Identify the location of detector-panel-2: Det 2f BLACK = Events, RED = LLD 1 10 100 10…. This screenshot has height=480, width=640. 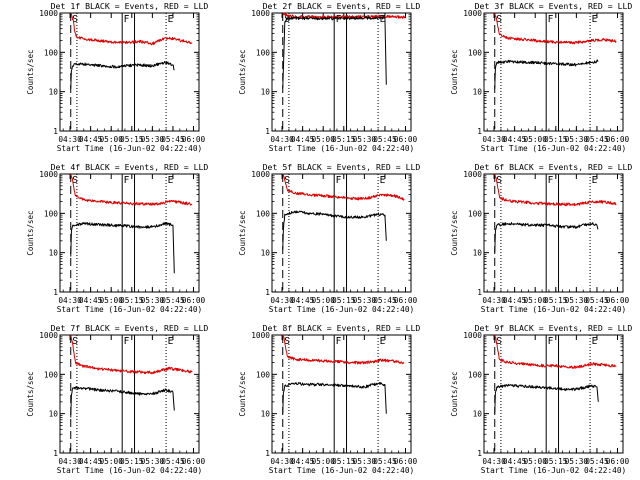
(329, 77).